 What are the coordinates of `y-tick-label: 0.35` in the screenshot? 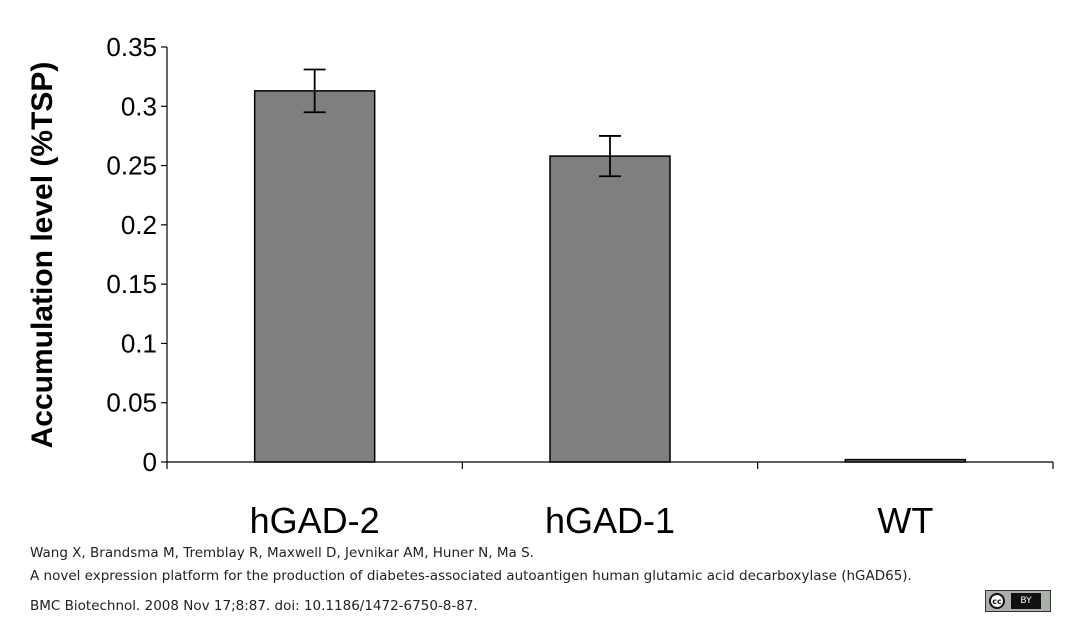 It's located at (131, 47).